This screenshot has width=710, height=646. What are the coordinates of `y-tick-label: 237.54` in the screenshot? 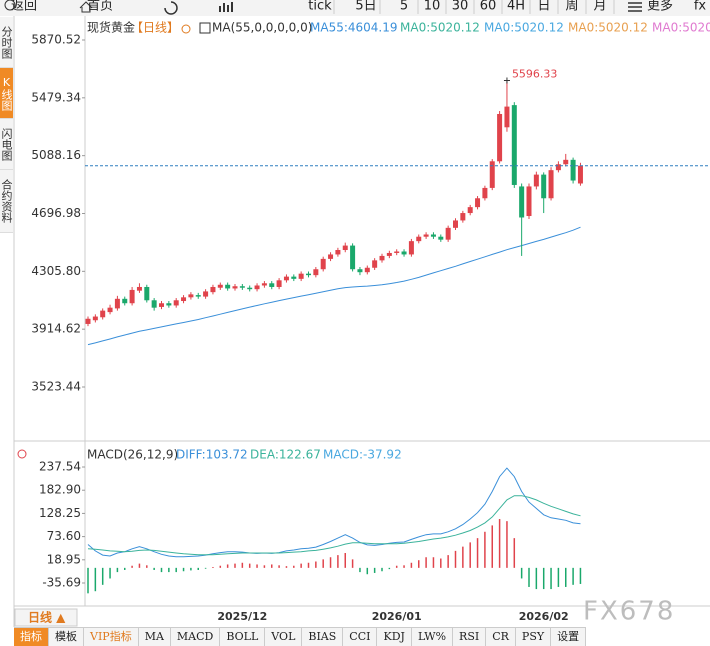 It's located at (60, 467).